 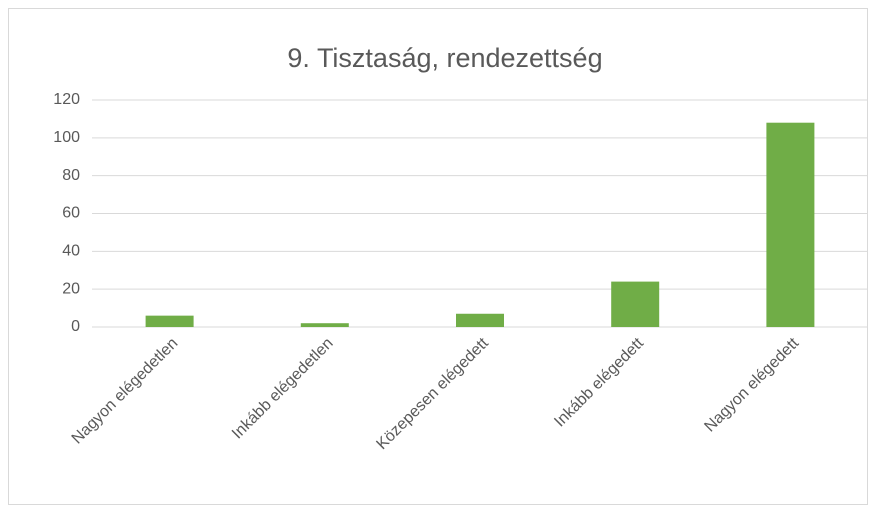 I want to click on chart-title: 9. Tisztaság, rendezettség, so click(x=444, y=58).